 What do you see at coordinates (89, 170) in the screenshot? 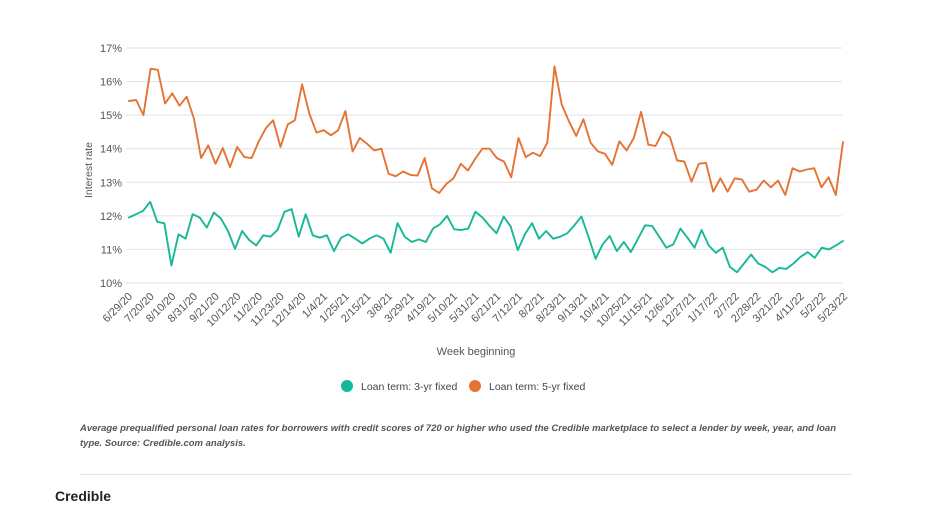
I see `y-axis-label: Interest rate` at bounding box center [89, 170].